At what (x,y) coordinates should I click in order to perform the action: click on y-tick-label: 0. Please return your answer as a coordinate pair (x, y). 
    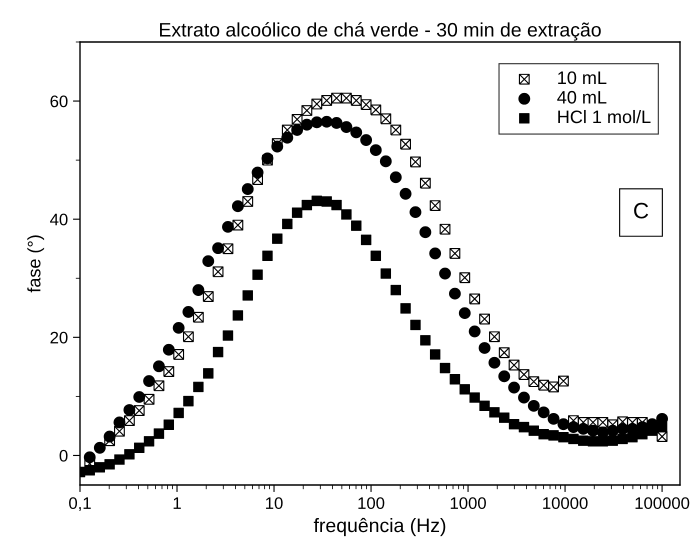
    Looking at the image, I should click on (64, 456).